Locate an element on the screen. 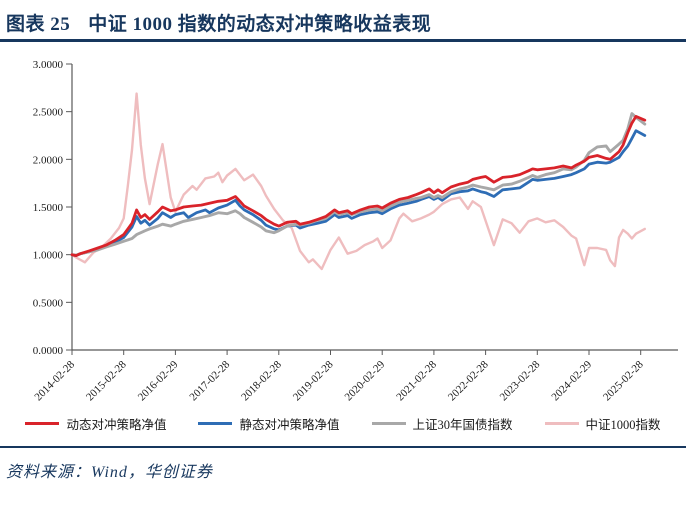 The image size is (686, 510). x-tick-label: 2018-02-28 is located at coordinates (261, 380).